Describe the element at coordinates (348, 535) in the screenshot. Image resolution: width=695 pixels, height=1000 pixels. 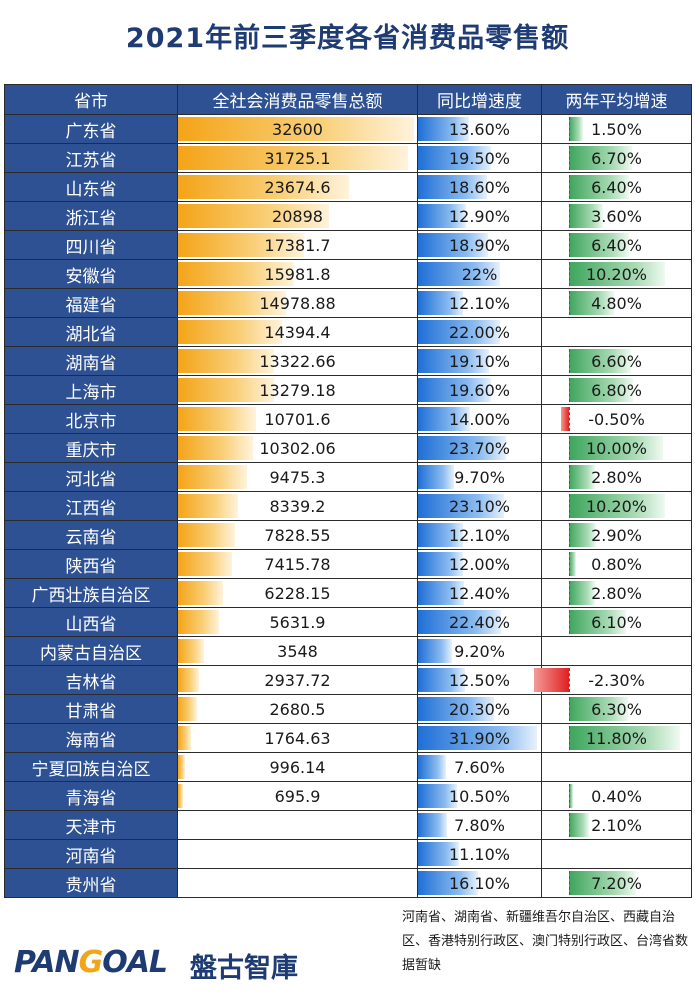
I see `table-row: 云南省 7828.55 12.10% 2.90%` at that location.